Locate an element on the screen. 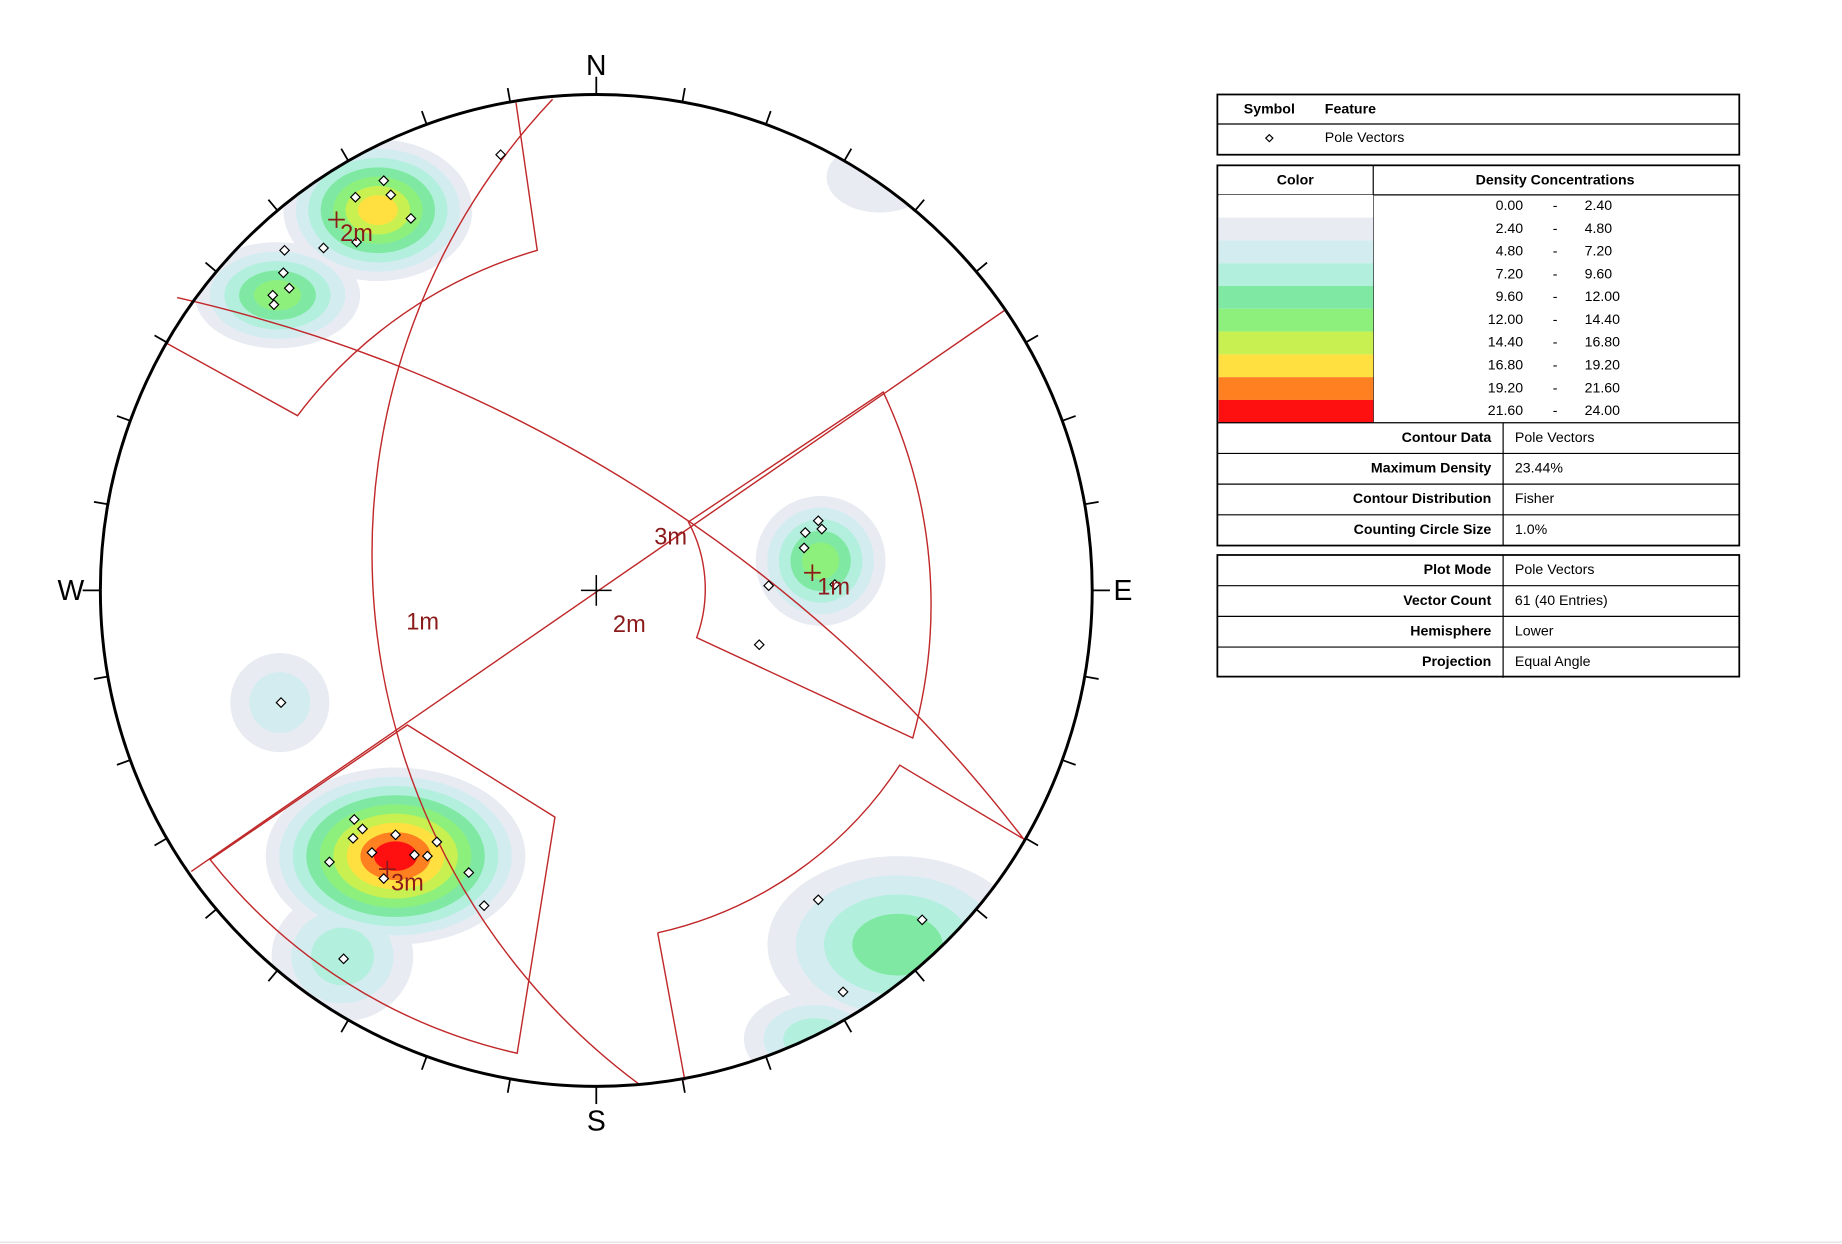 The height and width of the screenshot is (1244, 1842). cell-text: Maximum Density is located at coordinates (1431, 469).